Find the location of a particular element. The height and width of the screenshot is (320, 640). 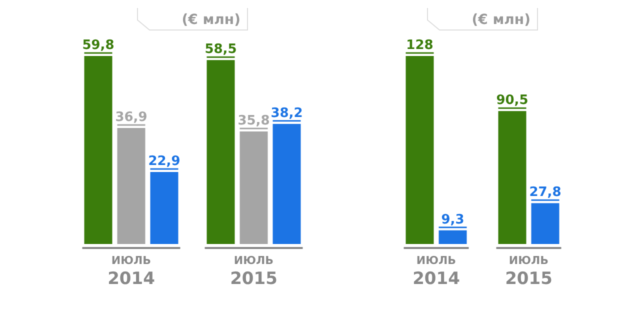

data-label: 27,8 is located at coordinates (545, 192).